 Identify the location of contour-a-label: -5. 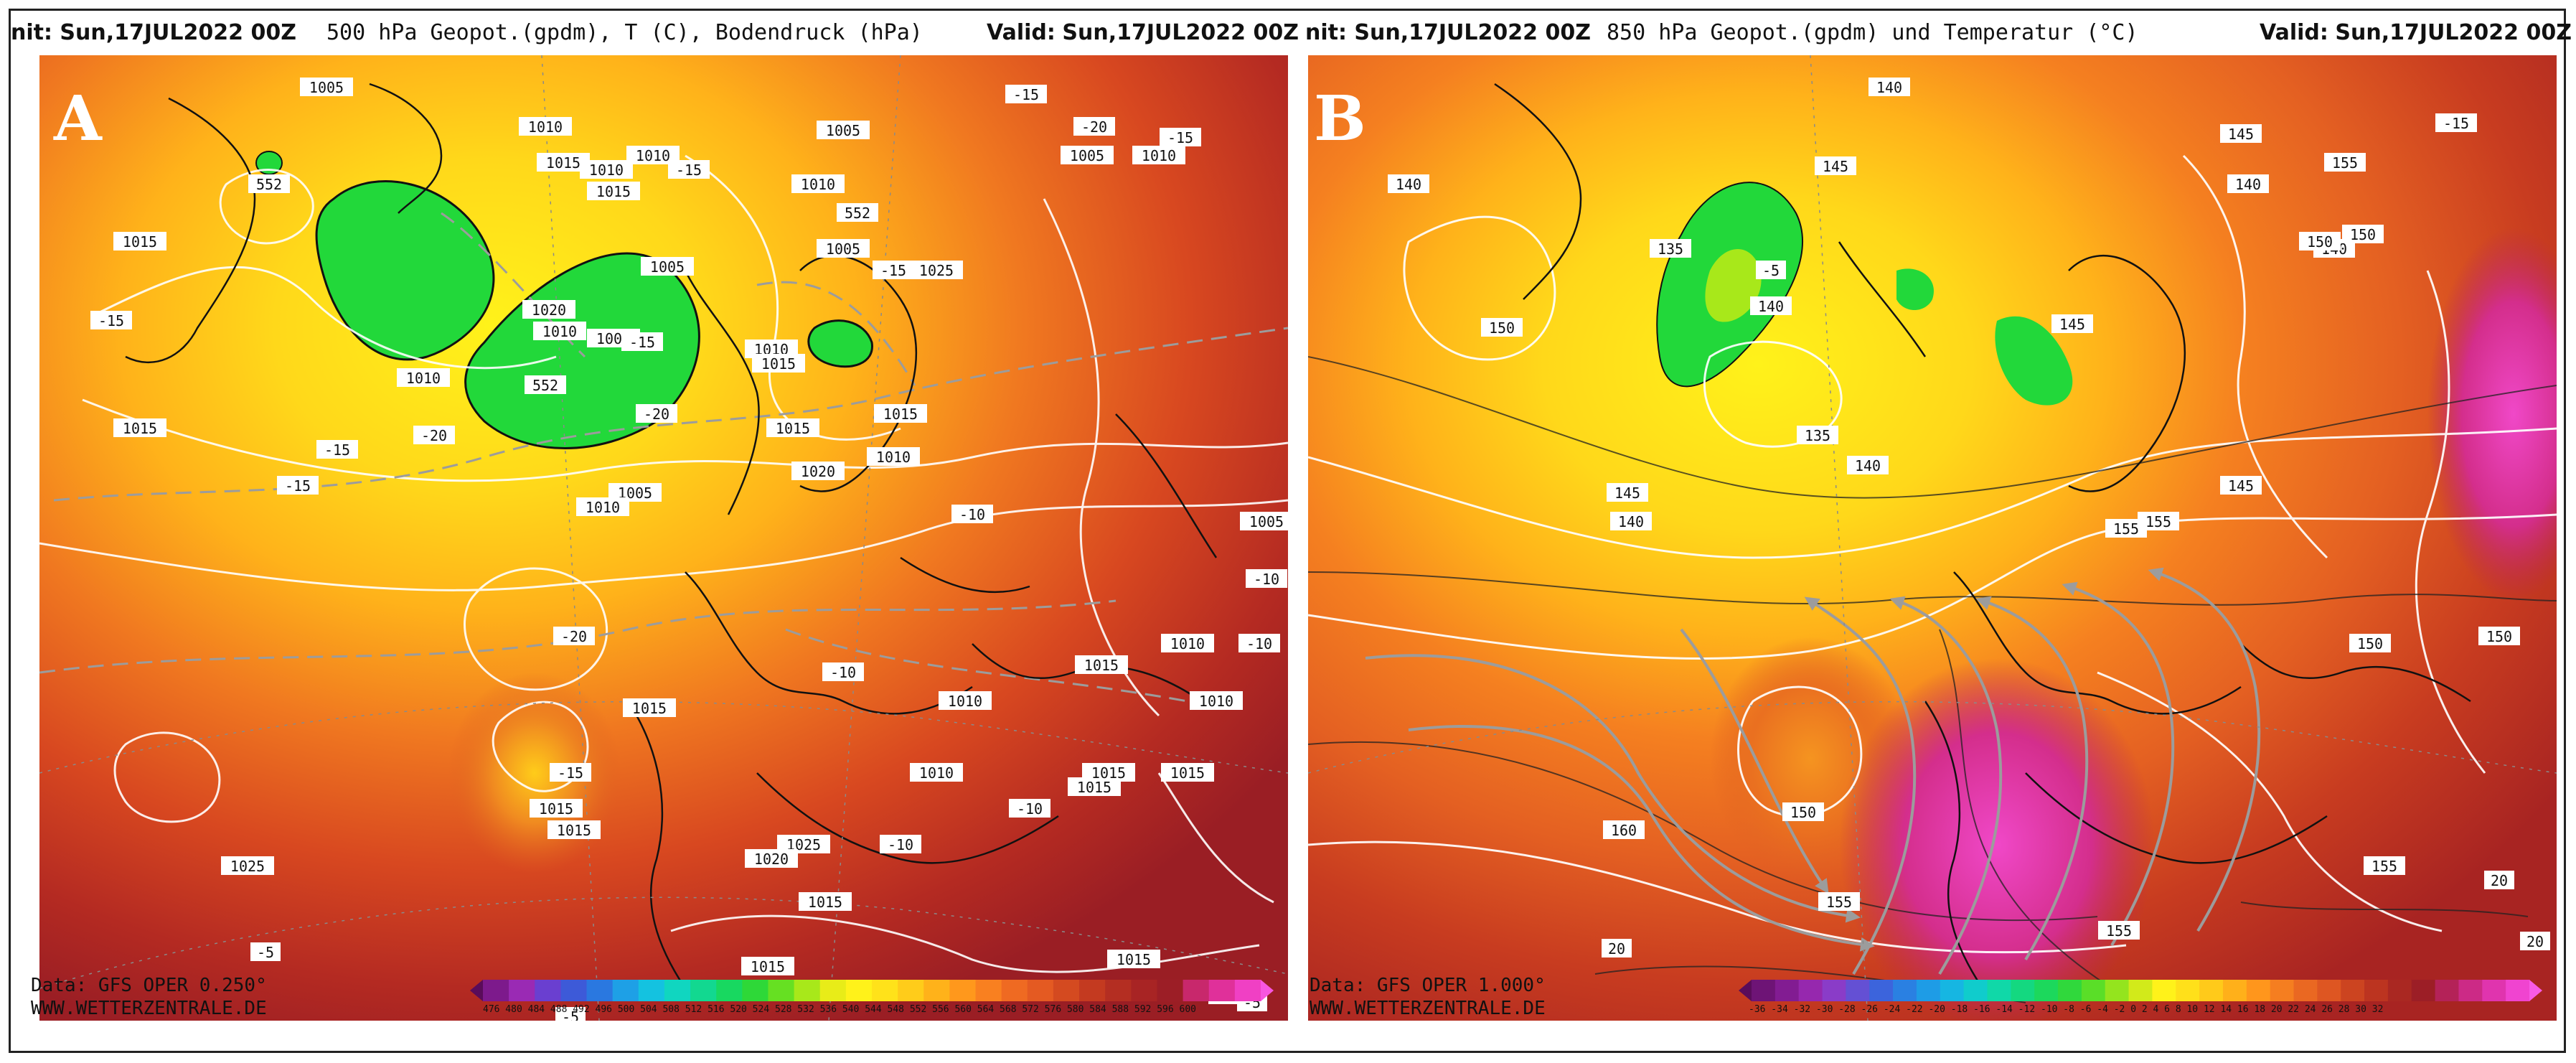
(570, 1014).